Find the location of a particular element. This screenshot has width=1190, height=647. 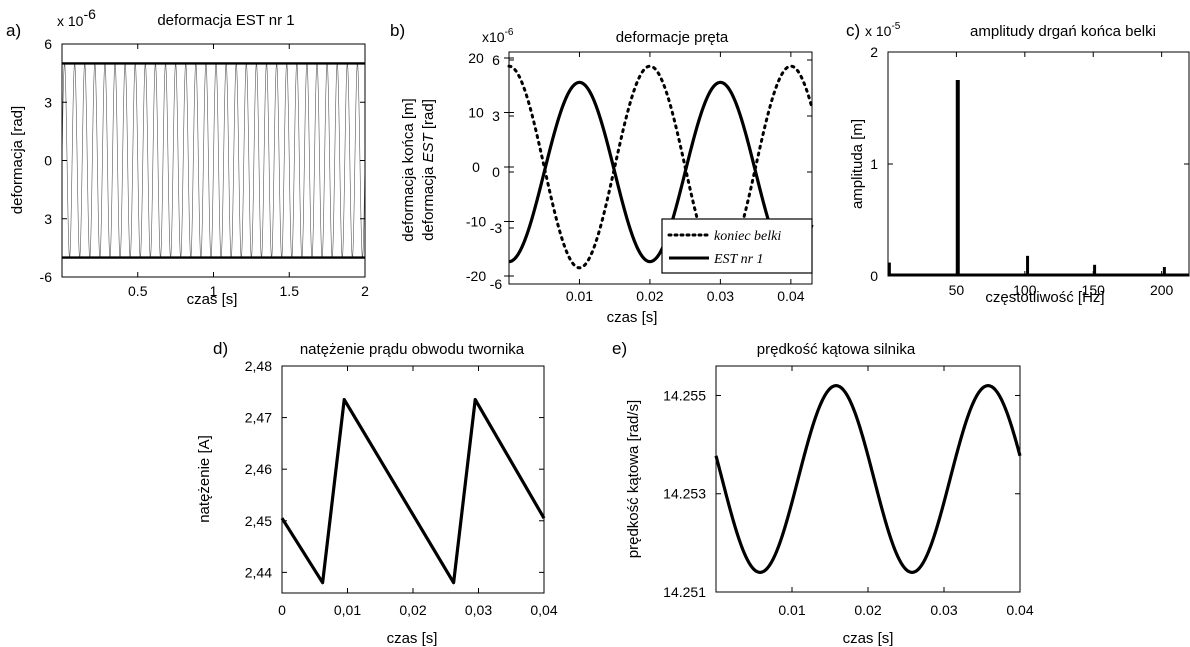

panel-c-yticks: 0 1 2 is located at coordinates (1029, 164).